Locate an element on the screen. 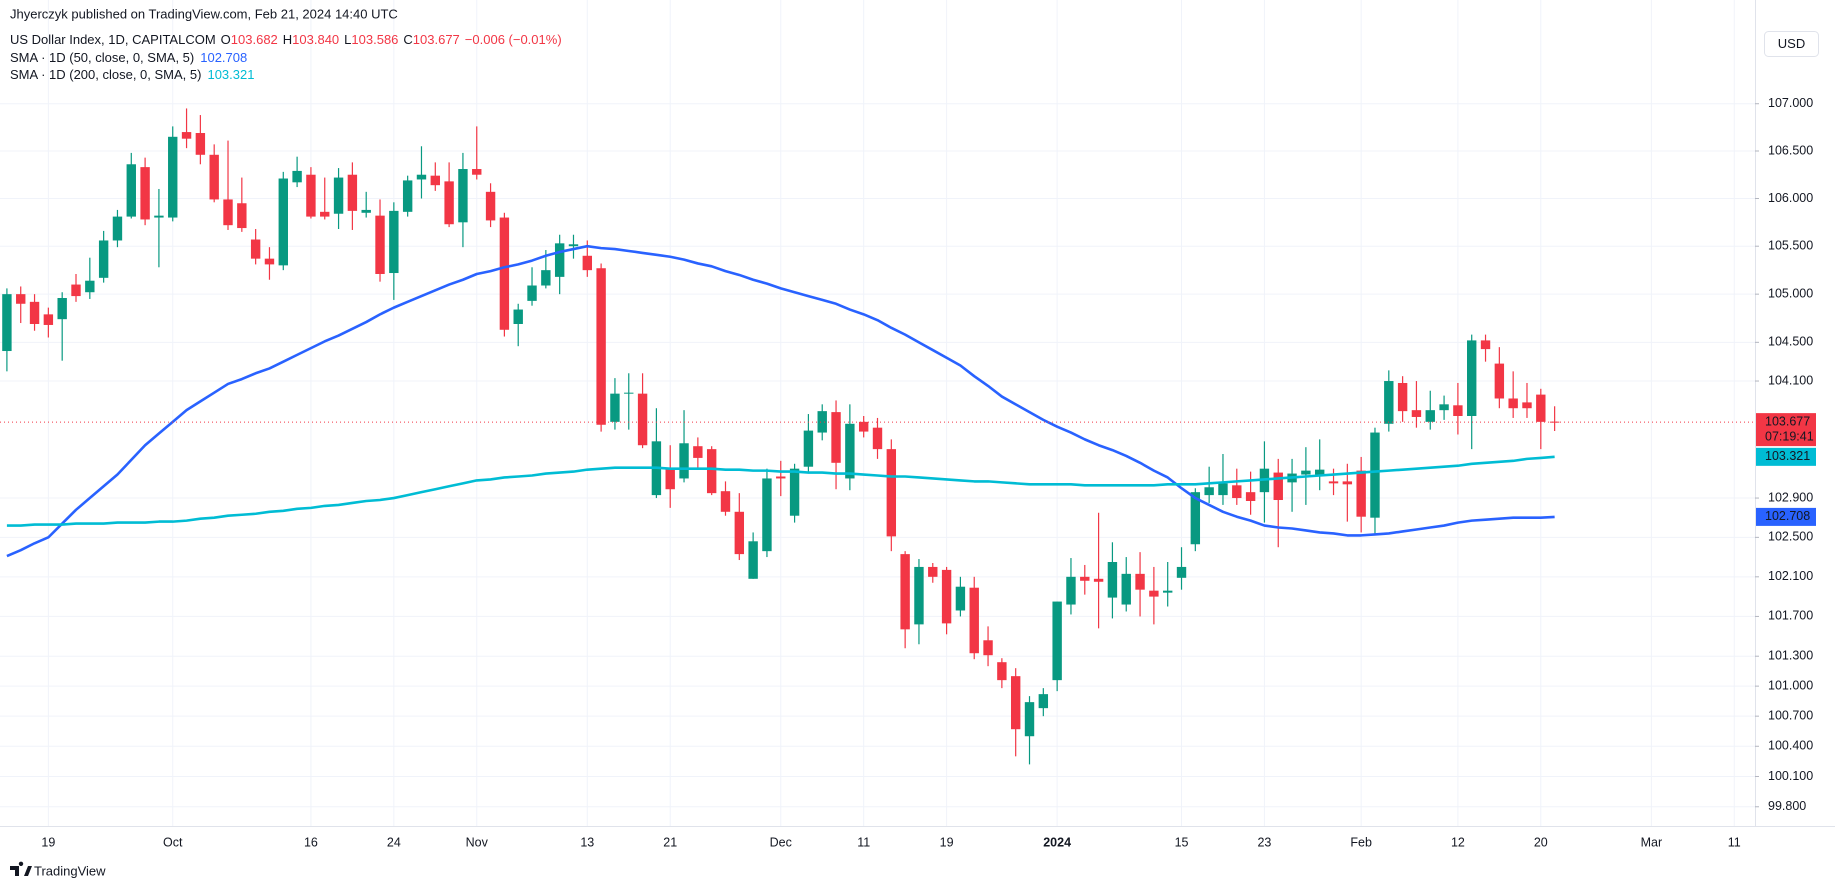 This screenshot has width=1835, height=891. brand-logo: TradingView is located at coordinates (58, 870).